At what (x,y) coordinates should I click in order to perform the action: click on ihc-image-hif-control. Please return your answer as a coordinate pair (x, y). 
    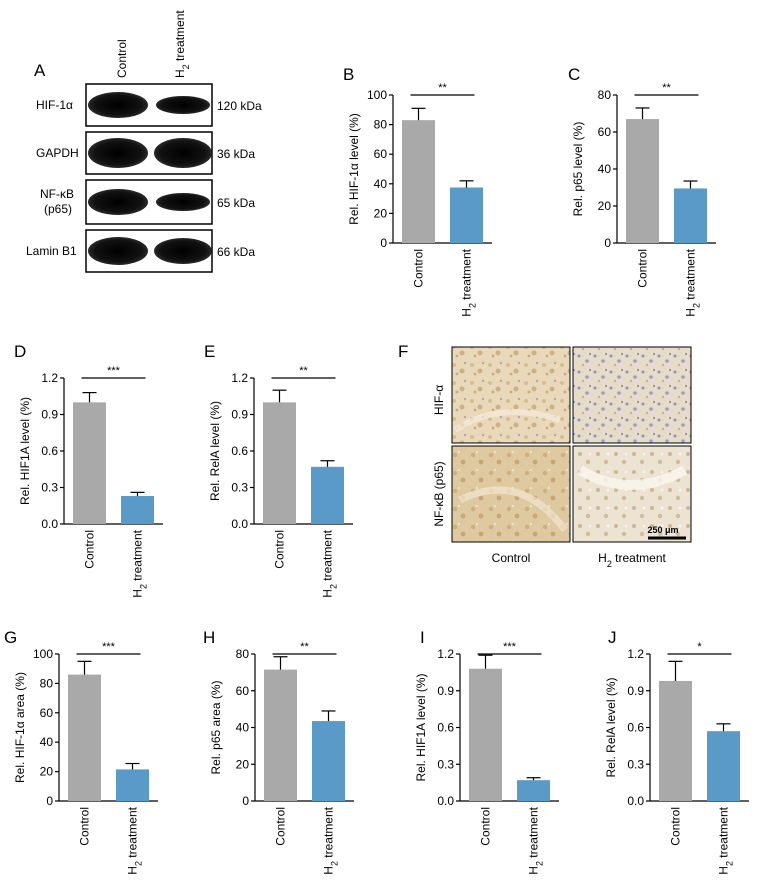
    Looking at the image, I should click on (511, 395).